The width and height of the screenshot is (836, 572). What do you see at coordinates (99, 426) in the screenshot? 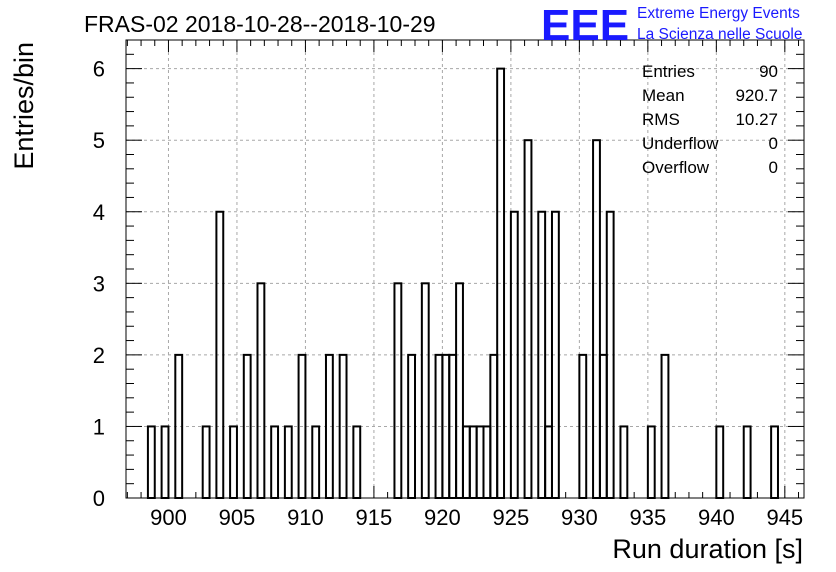
I see `y-tick-label: 1` at bounding box center [99, 426].